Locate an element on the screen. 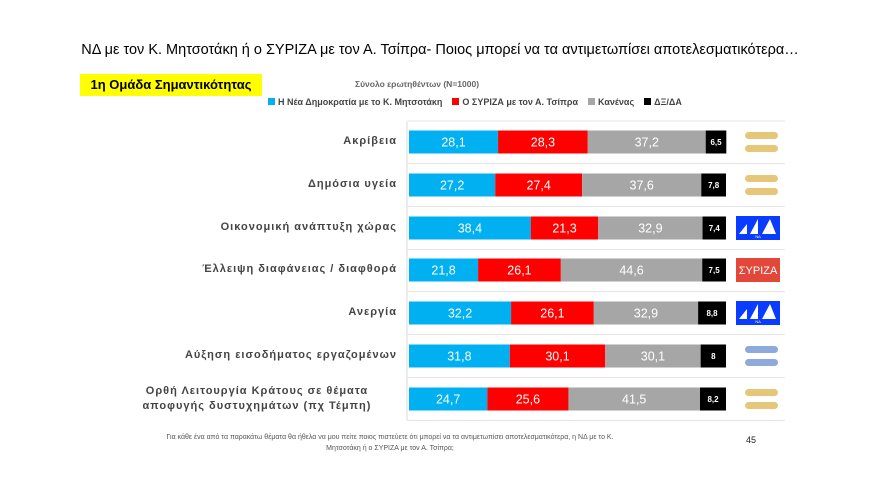  data-label: 25,6 is located at coordinates (528, 400).